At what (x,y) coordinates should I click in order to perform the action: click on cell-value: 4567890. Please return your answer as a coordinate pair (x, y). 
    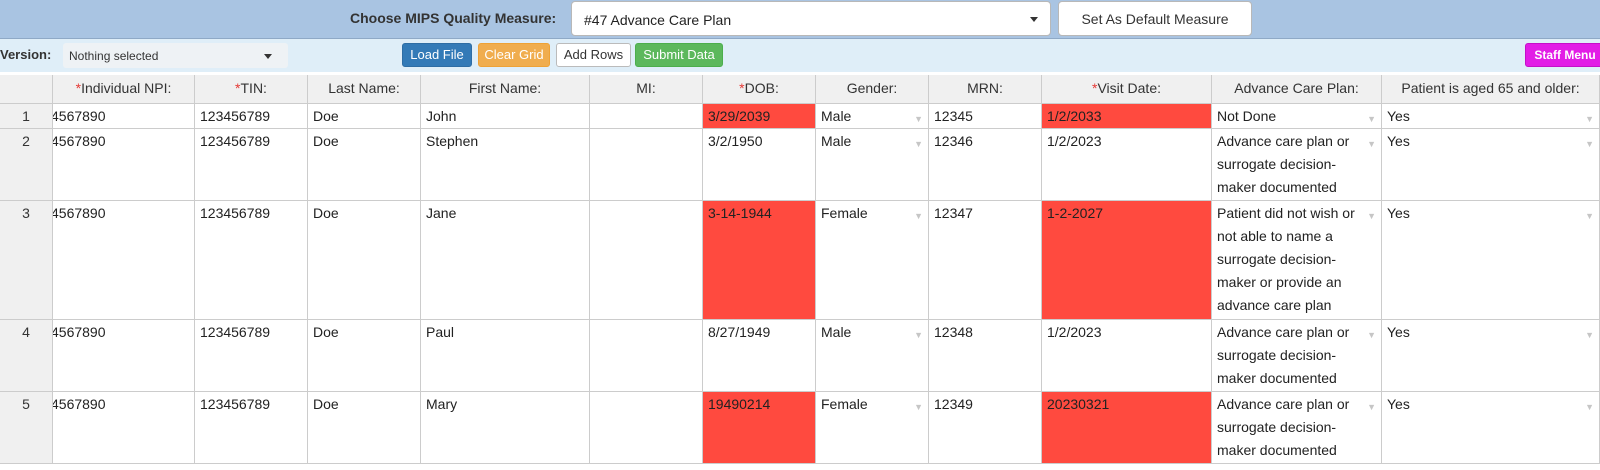
    Looking at the image, I should click on (79, 213).